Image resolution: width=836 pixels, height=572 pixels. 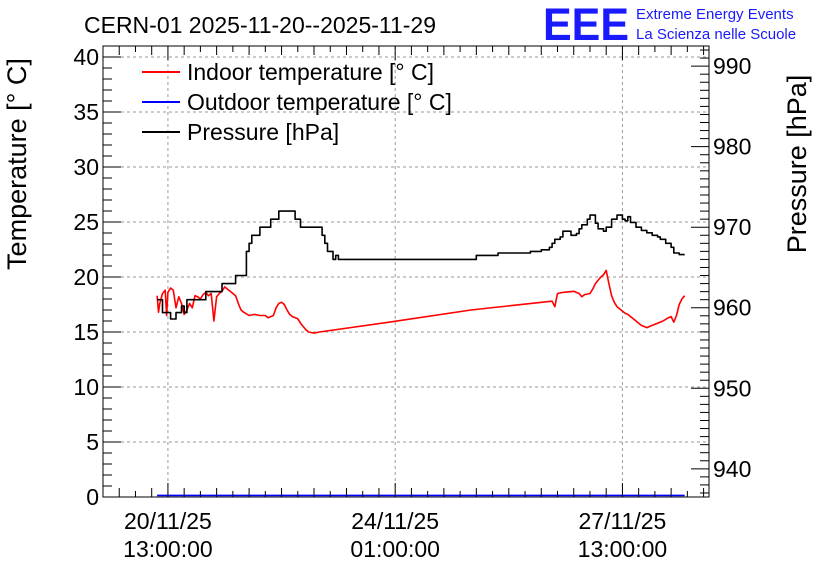 What do you see at coordinates (716, 34) in the screenshot?
I see `eee-logo-line2: La Scienza nelle Scuole` at bounding box center [716, 34].